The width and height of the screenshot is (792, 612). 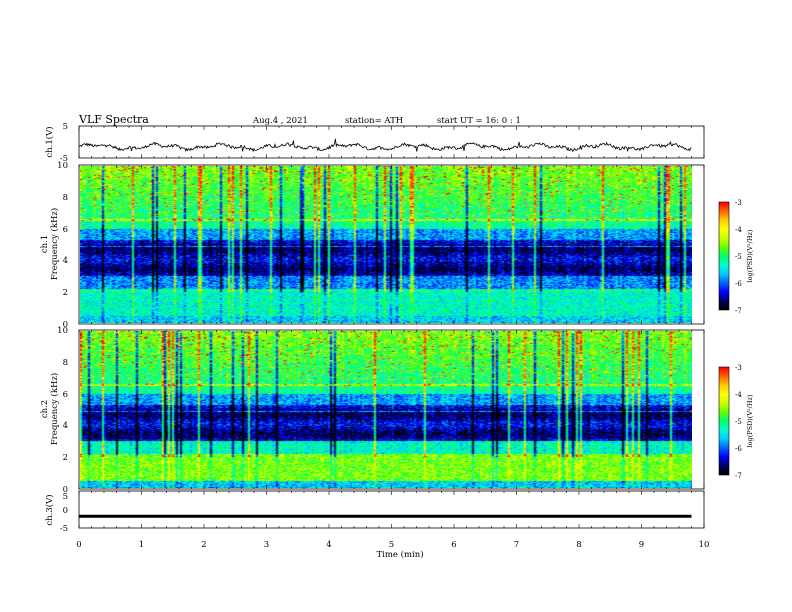 I want to click on ch2-cbar-tick-m4: -4, so click(x=738, y=395).